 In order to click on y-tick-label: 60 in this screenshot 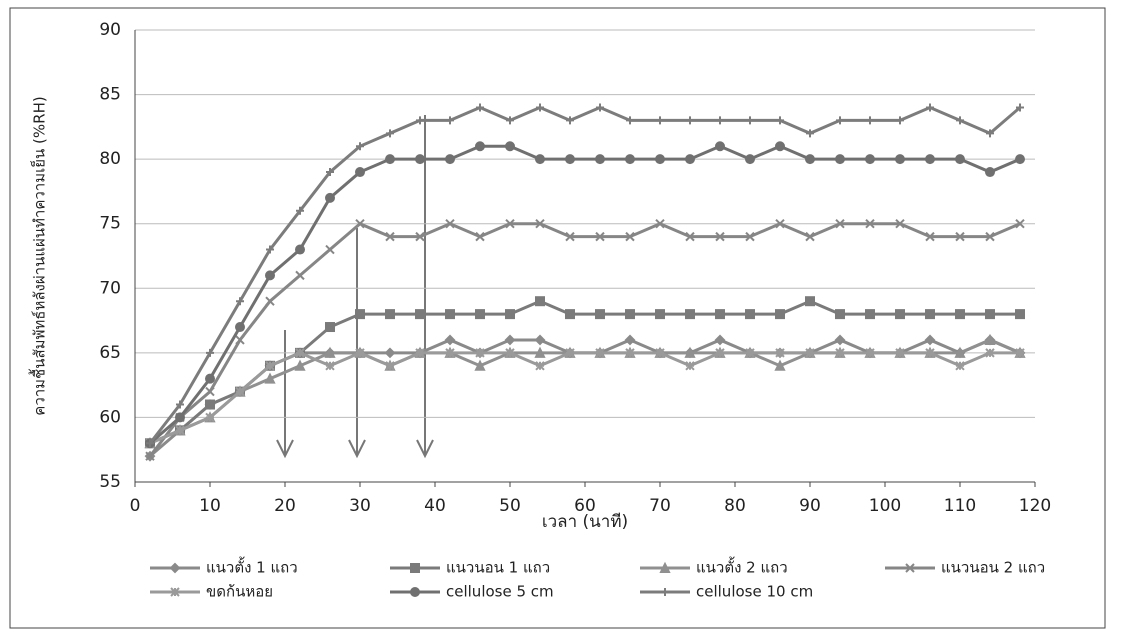, I will do `click(110, 417)`.